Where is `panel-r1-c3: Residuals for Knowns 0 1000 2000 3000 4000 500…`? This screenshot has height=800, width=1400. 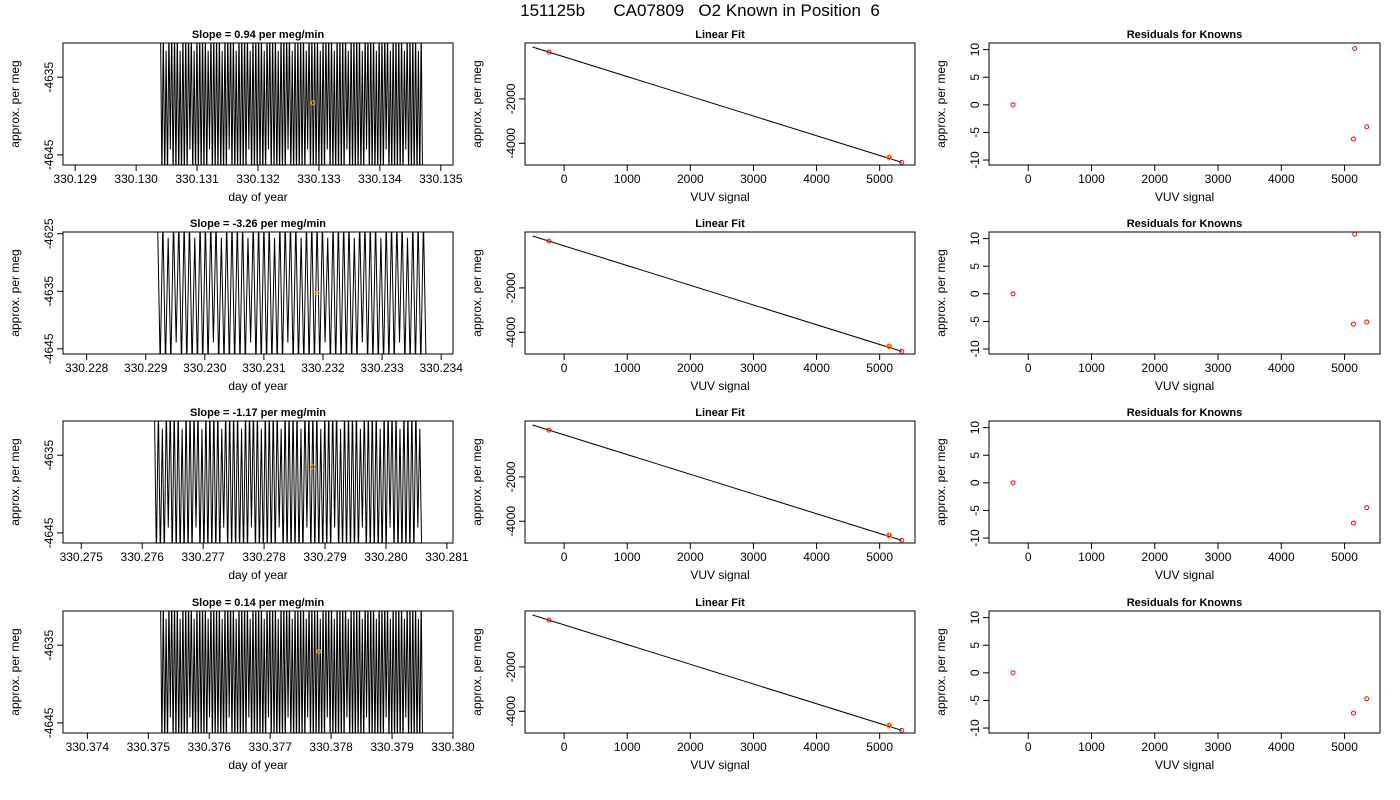 panel-r1-c3: Residuals for Knowns 0 1000 2000 3000 4000 500… is located at coordinates (1157, 116).